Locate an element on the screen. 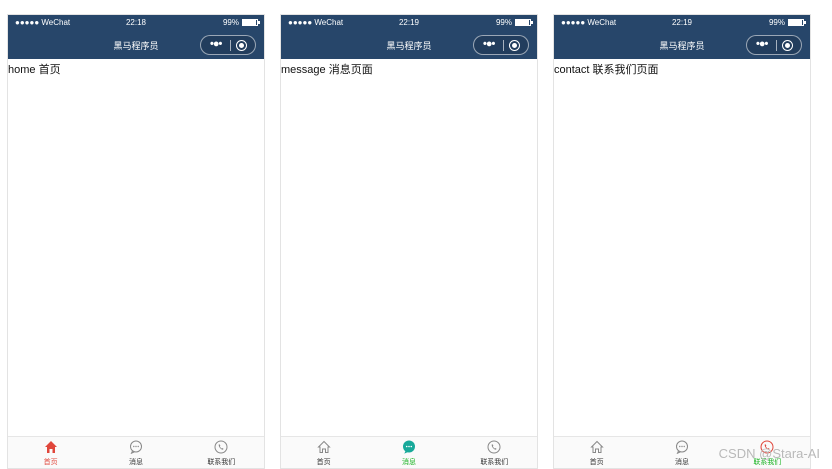 This screenshot has height=469, width=832. watermark: CSDN @Stara-AI is located at coordinates (769, 453).